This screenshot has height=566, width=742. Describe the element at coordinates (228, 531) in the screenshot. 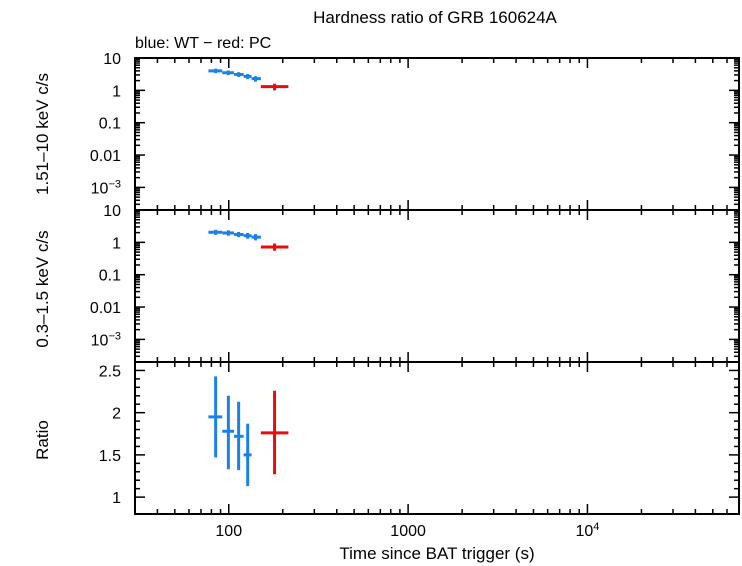

I see `x-tick-label: 100` at that location.